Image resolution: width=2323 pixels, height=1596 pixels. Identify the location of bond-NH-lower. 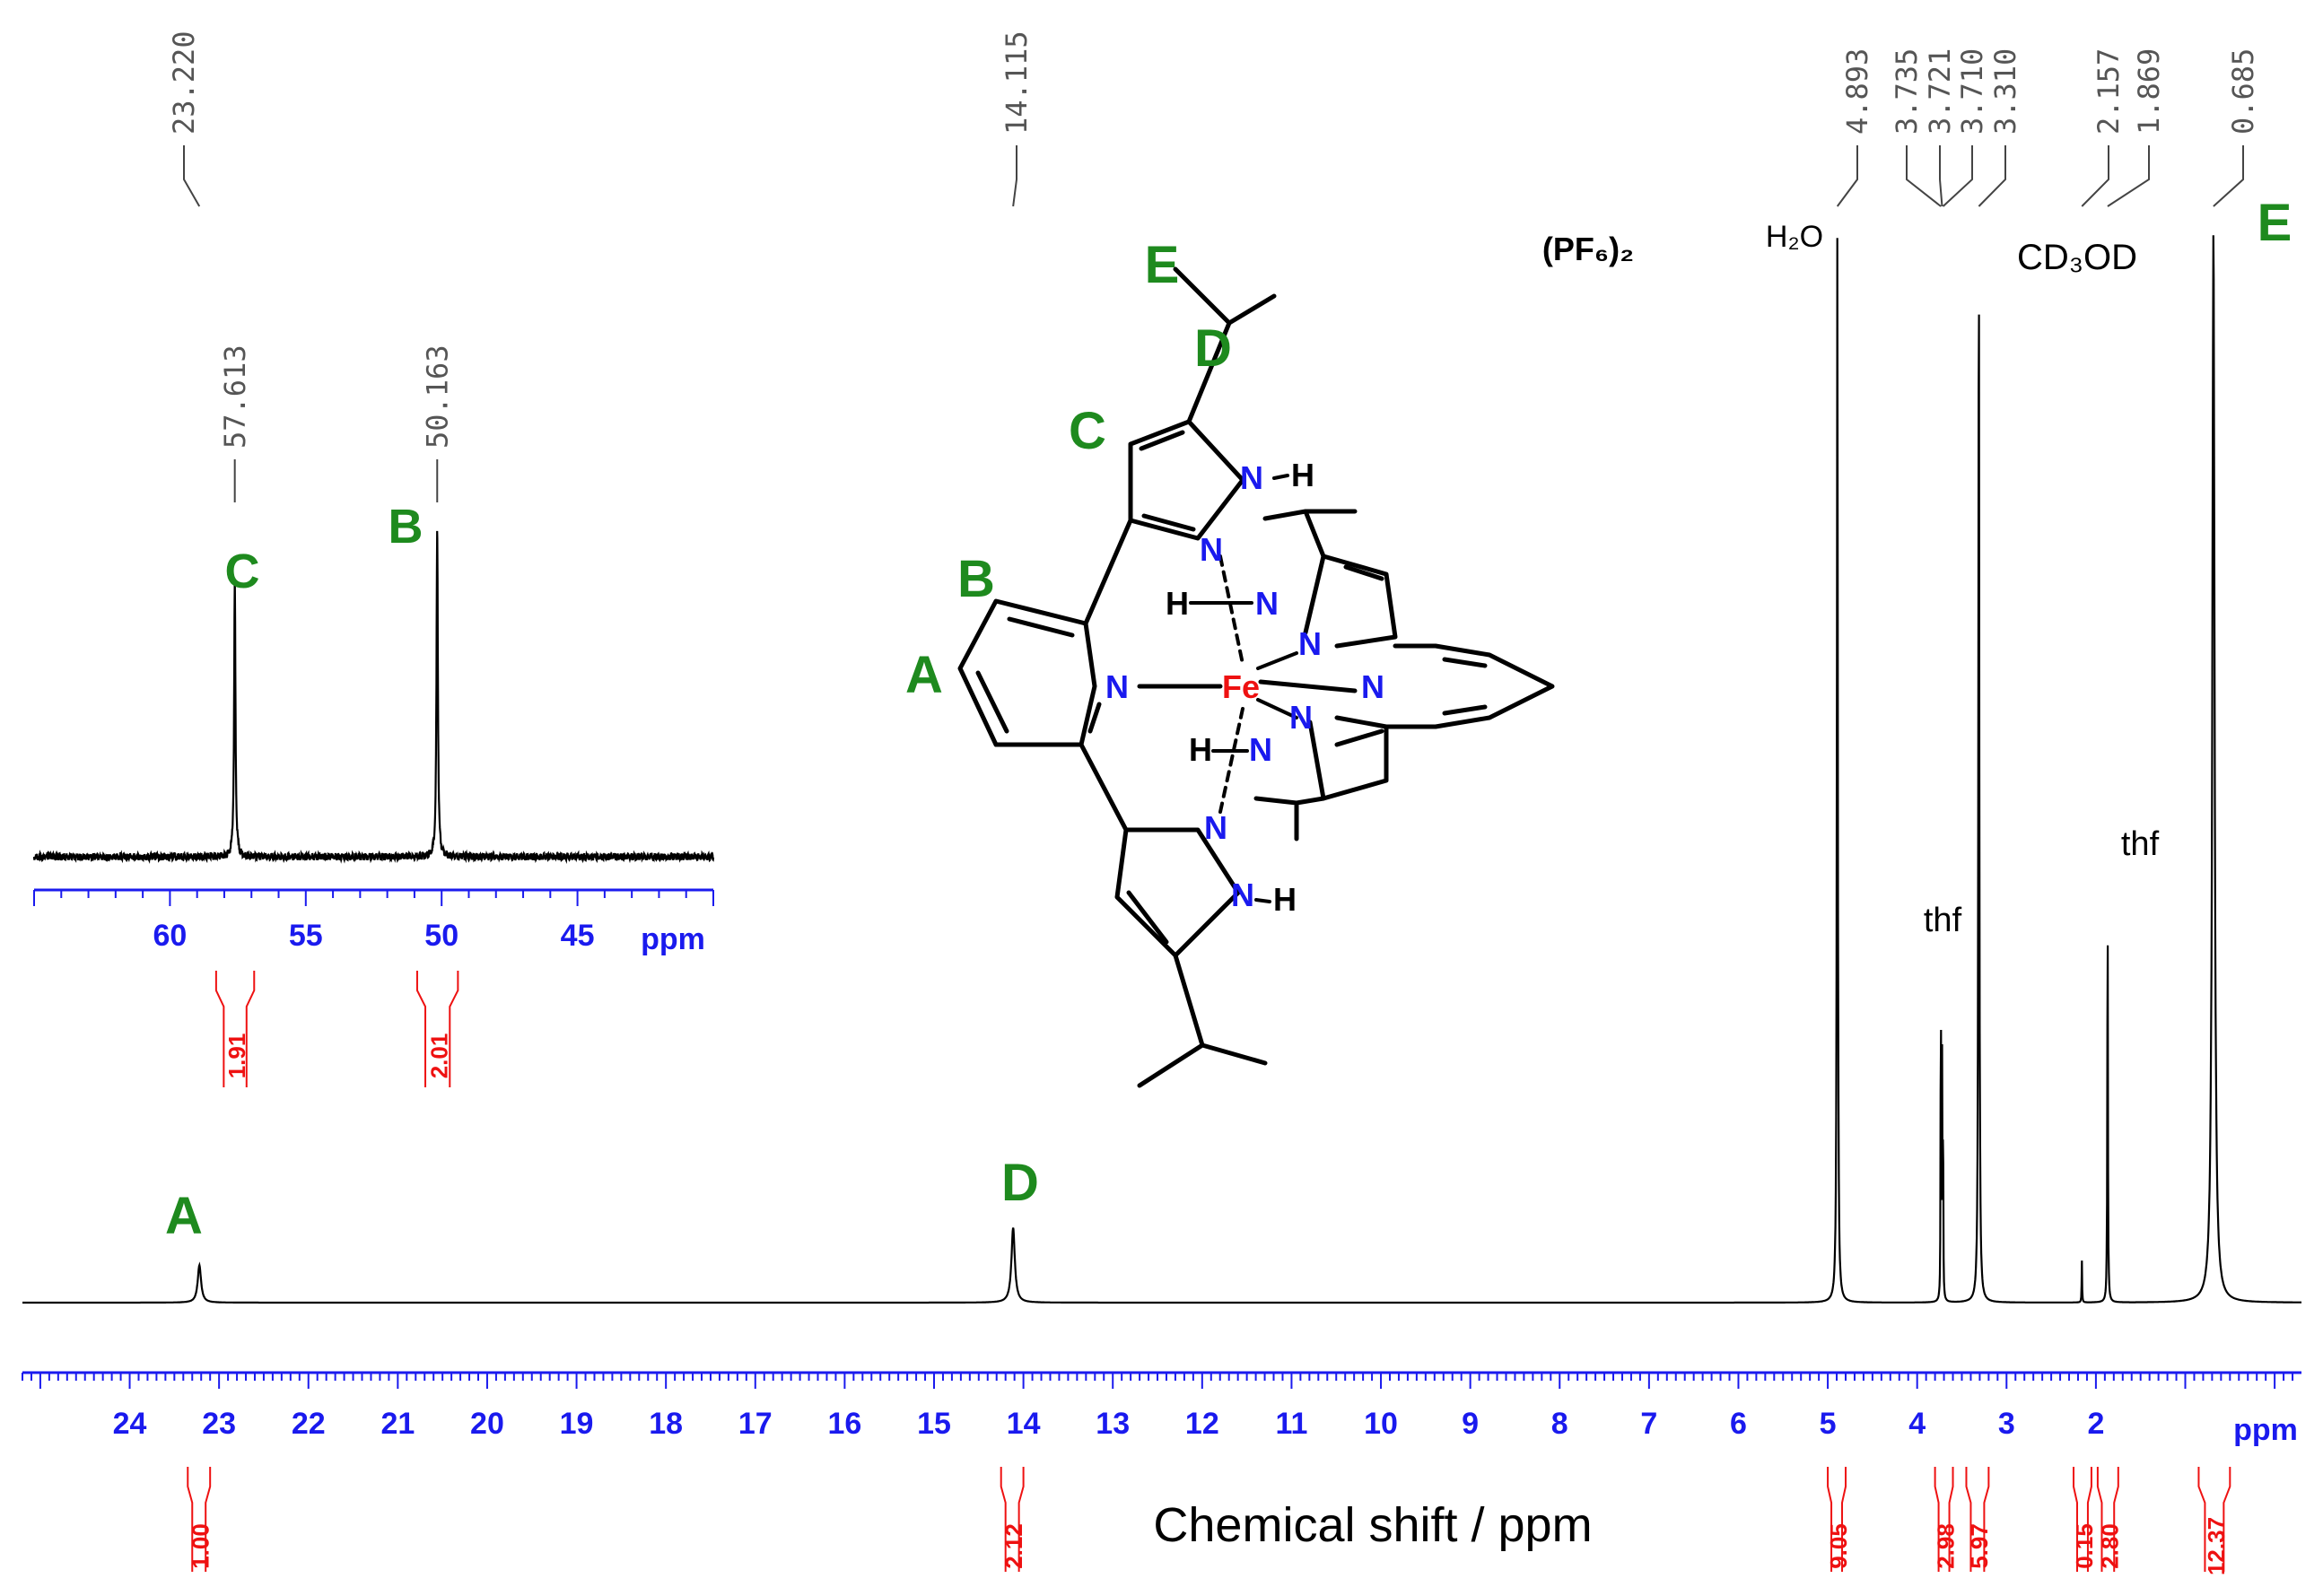
(1262, 900).